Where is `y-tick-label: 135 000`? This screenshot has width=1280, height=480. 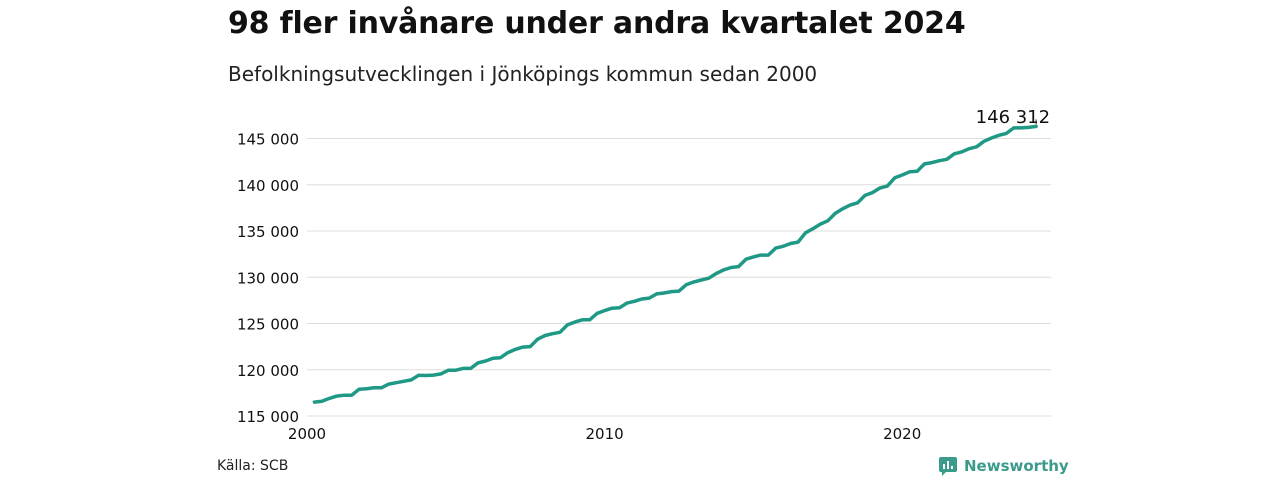
y-tick-label: 135 000 is located at coordinates (268, 232).